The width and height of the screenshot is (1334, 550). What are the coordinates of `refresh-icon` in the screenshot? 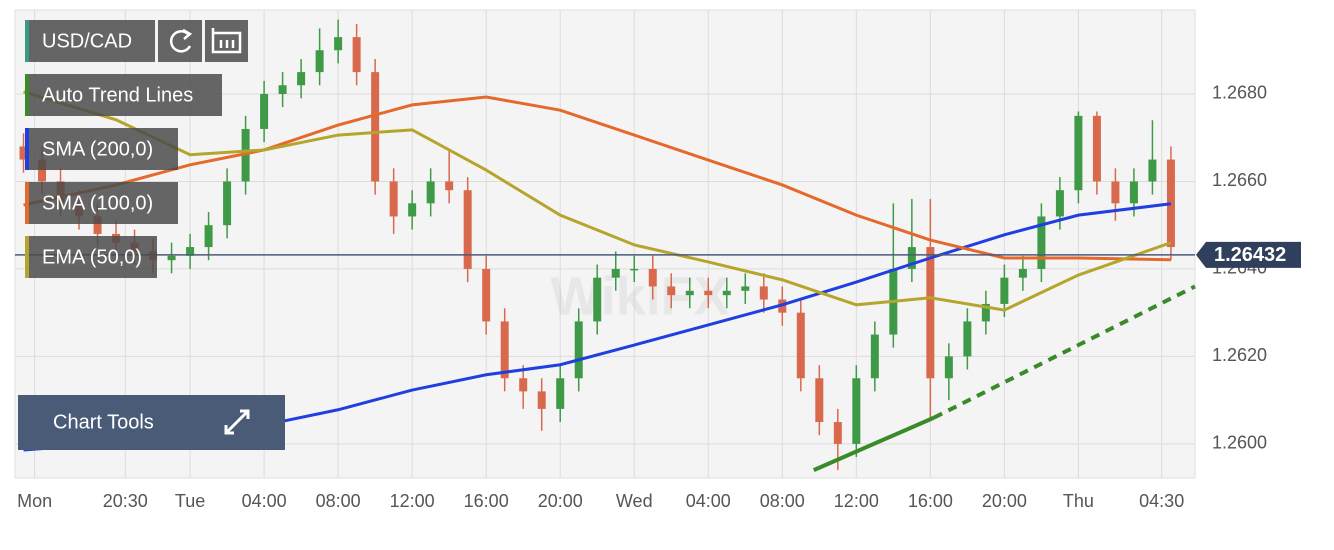 It's located at (180, 41).